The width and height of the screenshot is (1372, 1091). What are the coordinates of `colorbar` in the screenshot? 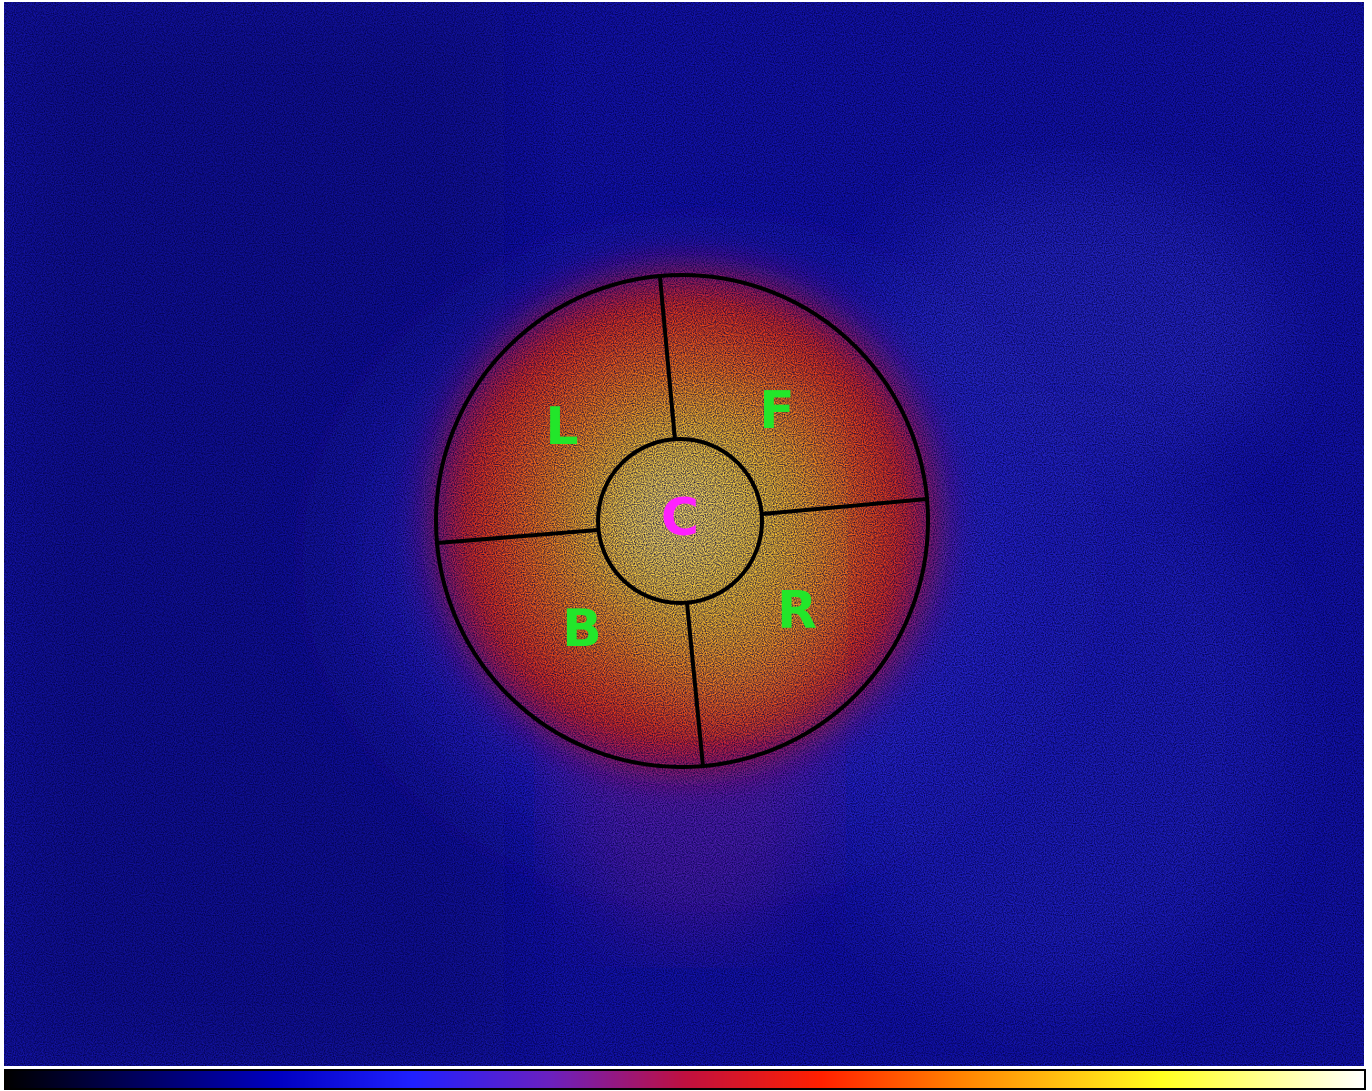 It's located at (685, 1079).